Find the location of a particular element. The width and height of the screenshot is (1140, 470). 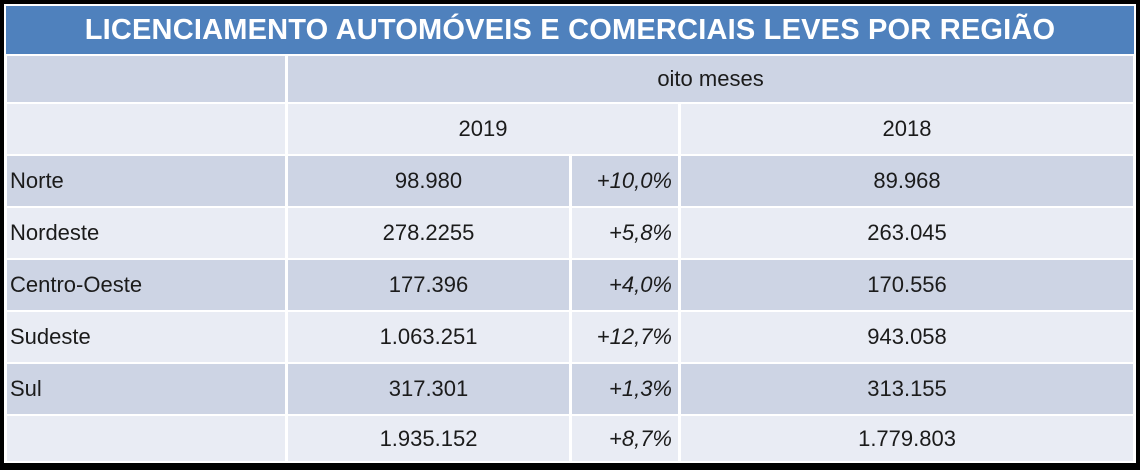

table-row: Centro-Oeste 177.396 +4,0% 170.556 is located at coordinates (570, 285).